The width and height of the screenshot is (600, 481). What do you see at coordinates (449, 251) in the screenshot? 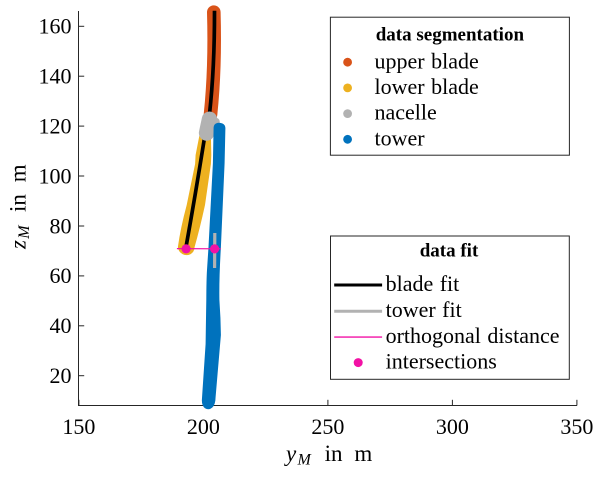
I see `svg-text: data fit` at bounding box center [449, 251].